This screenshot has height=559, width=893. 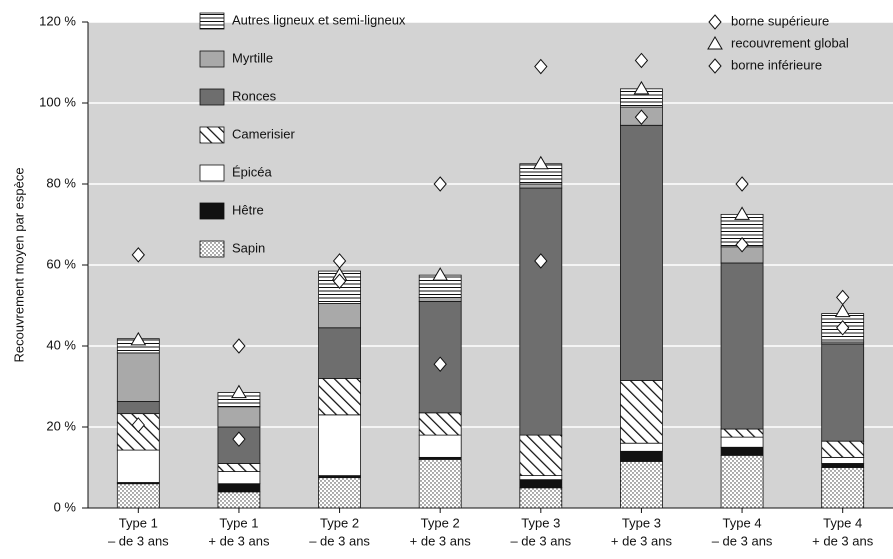 What do you see at coordinates (18, 264) in the screenshot?
I see `y-axis-label: Recouvrement moyen par espèce` at bounding box center [18, 264].